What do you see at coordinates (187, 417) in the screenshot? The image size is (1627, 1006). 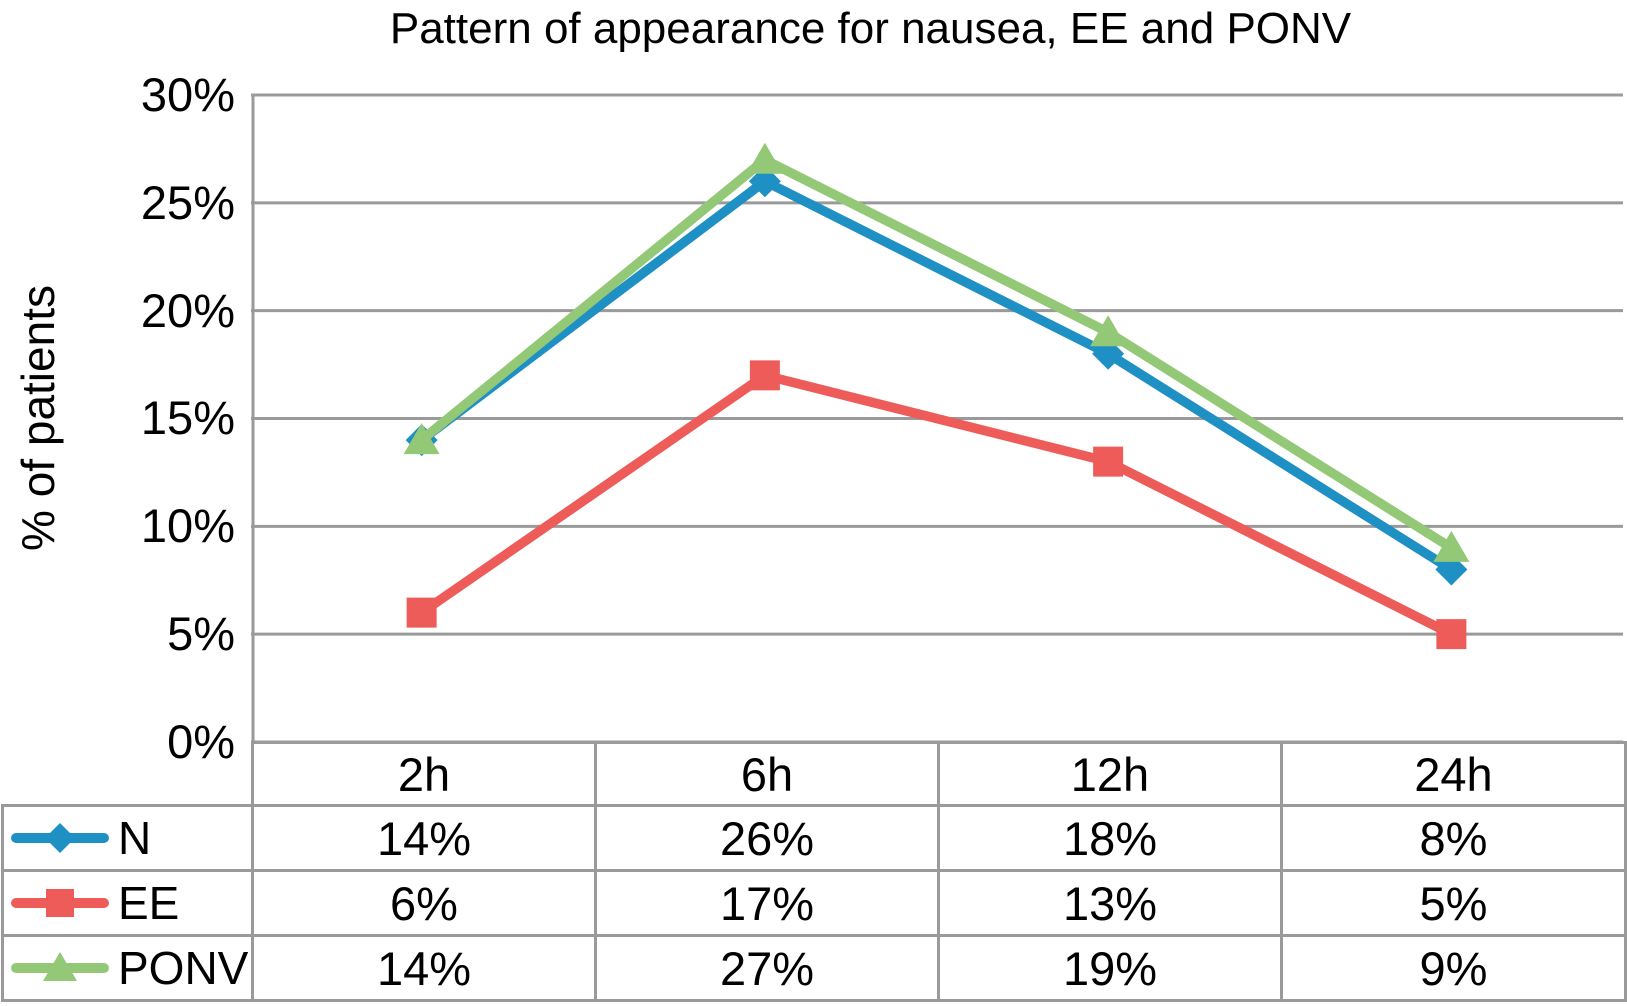 I see `y-tick-label: 15%` at bounding box center [187, 417].